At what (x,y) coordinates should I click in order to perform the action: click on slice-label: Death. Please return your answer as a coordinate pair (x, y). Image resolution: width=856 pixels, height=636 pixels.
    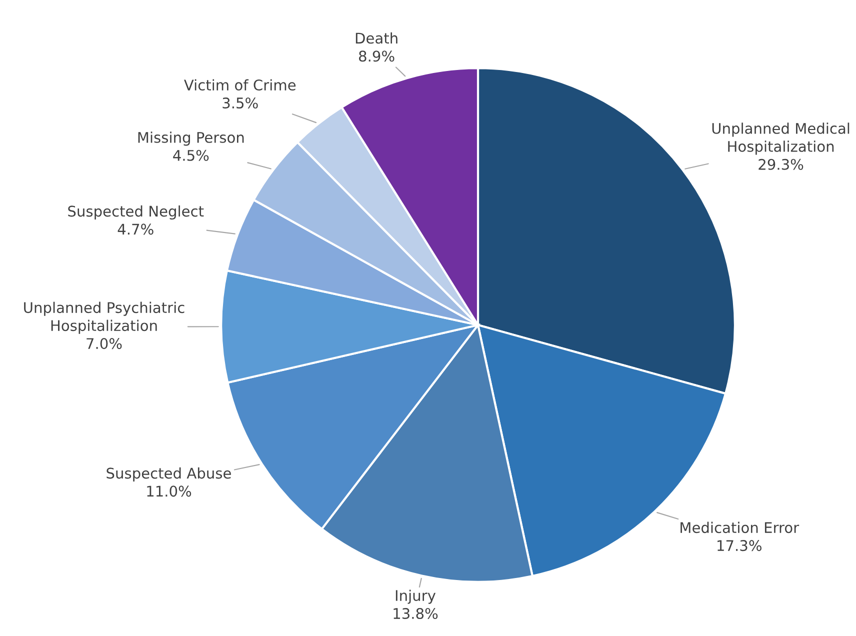
    Looking at the image, I should click on (377, 38).